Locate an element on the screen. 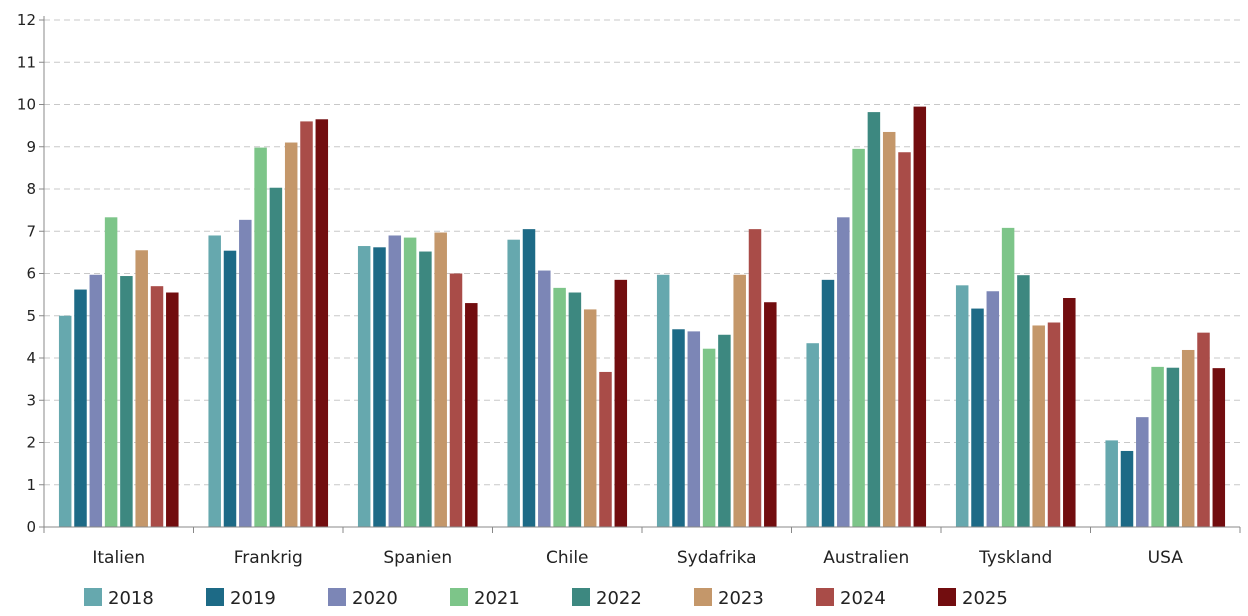 The width and height of the screenshot is (1248, 616). y-tick-label: 12 is located at coordinates (26, 20).